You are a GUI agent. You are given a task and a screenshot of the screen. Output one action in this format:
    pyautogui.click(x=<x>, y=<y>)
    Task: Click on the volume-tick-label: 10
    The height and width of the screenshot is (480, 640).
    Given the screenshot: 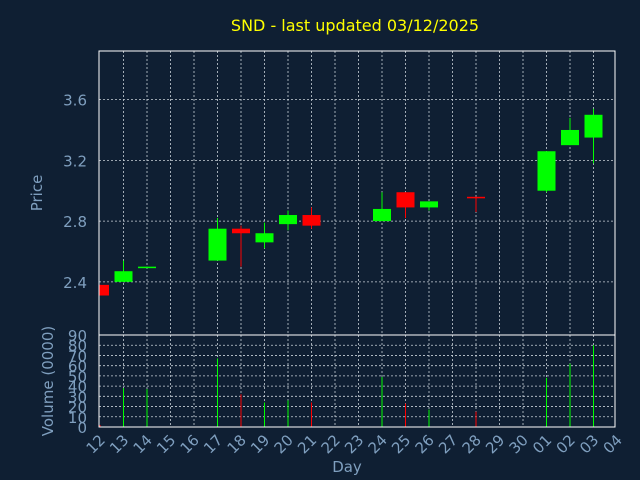 What is the action you would take?
    pyautogui.click(x=77, y=418)
    